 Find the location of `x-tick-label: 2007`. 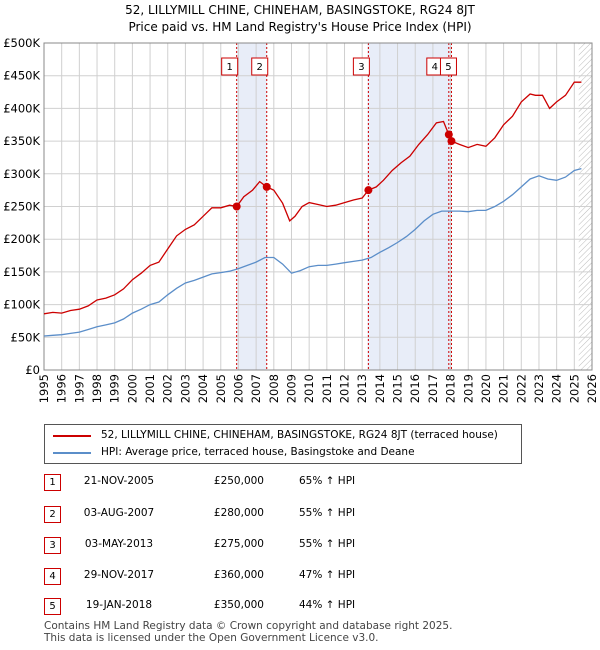

x-tick-label: 2007 is located at coordinates (256, 388).